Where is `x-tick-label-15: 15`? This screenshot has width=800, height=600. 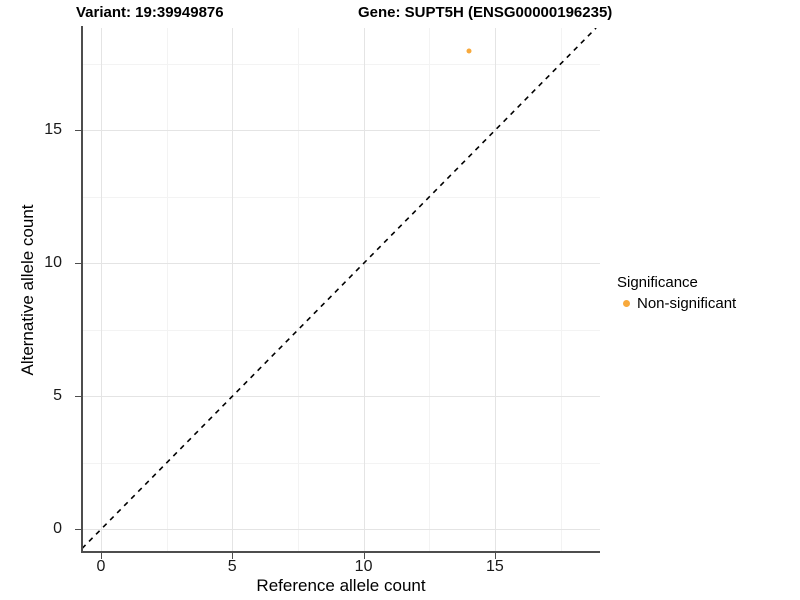 x-tick-label-15: 15 is located at coordinates (495, 566).